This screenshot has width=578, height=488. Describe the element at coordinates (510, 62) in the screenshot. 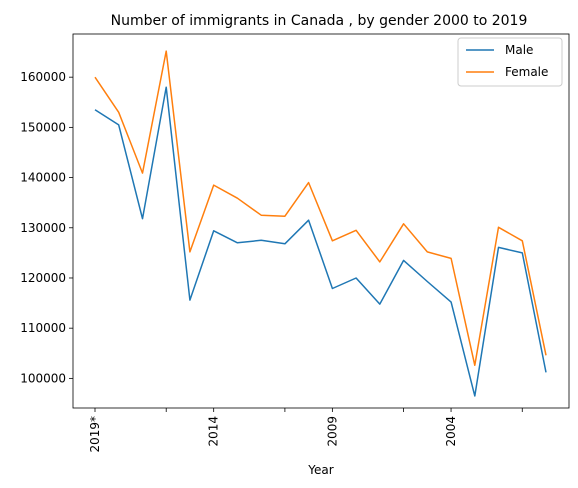

I see `legend: Male Female` at that location.